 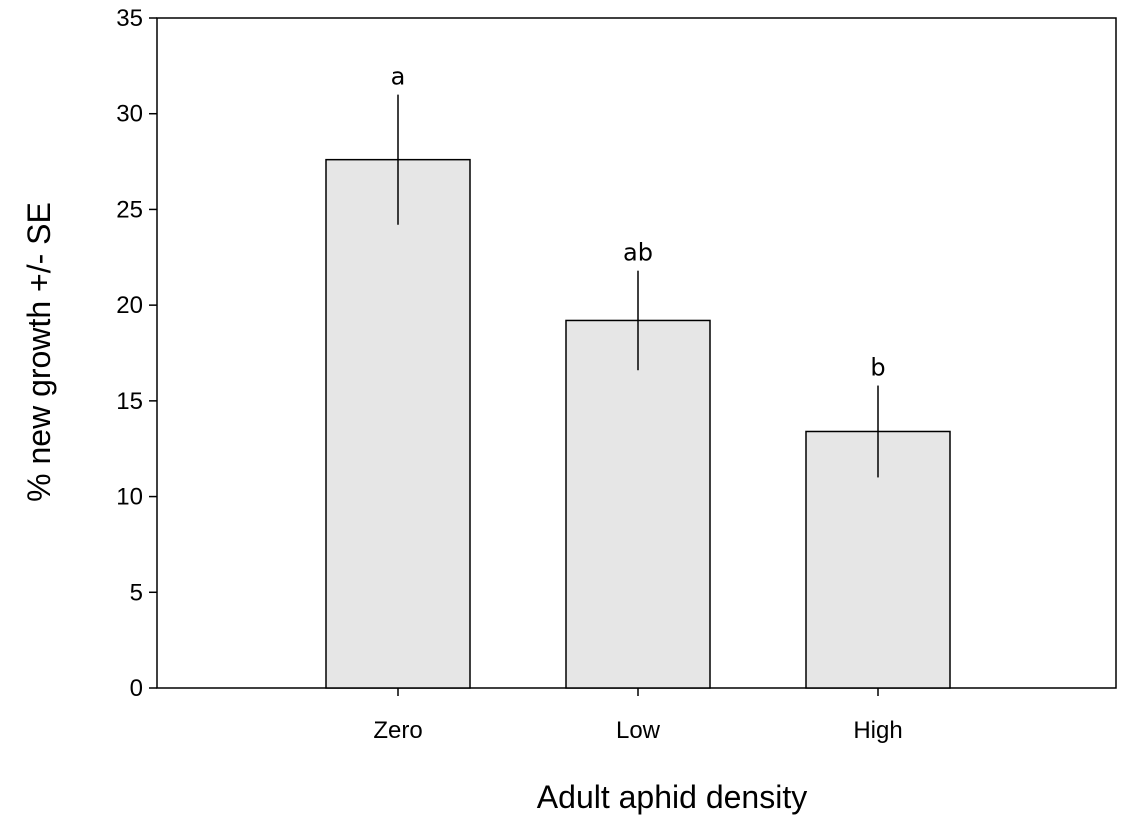 What do you see at coordinates (877, 368) in the screenshot?
I see `significance-label: b` at bounding box center [877, 368].